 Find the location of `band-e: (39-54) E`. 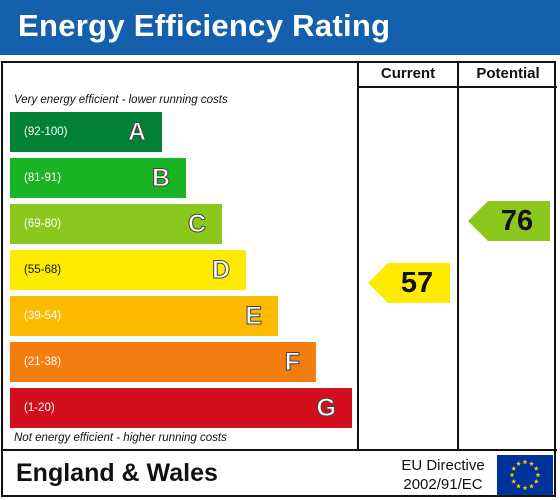

band-e: (39-54) E is located at coordinates (144, 316).